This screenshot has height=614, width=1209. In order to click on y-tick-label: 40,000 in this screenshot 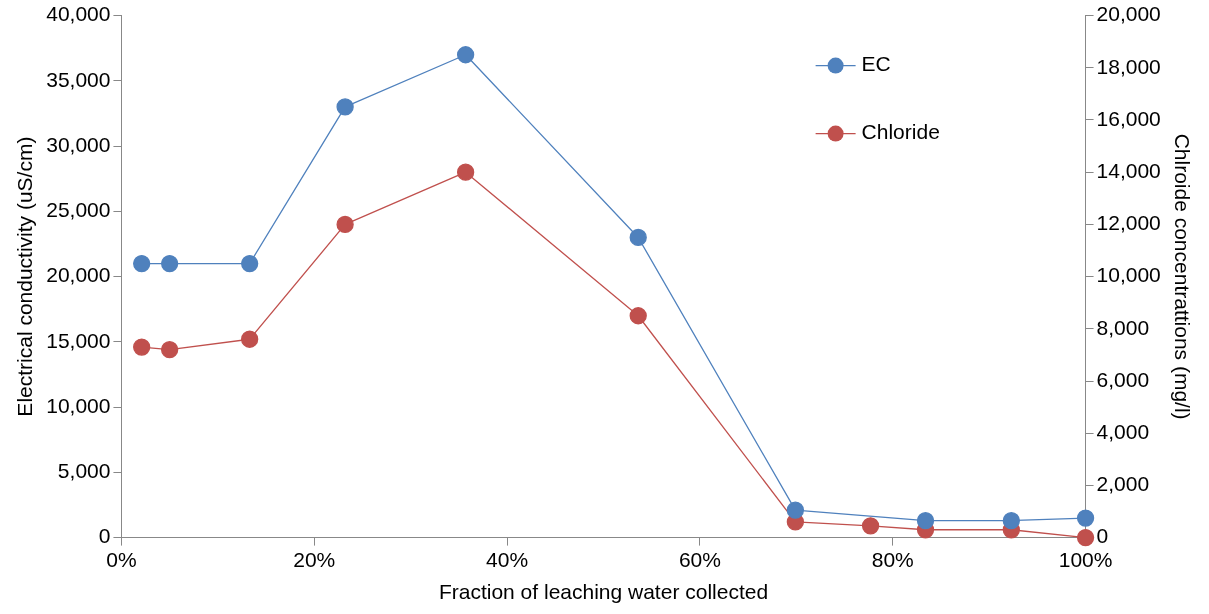, I will do `click(78, 14)`.